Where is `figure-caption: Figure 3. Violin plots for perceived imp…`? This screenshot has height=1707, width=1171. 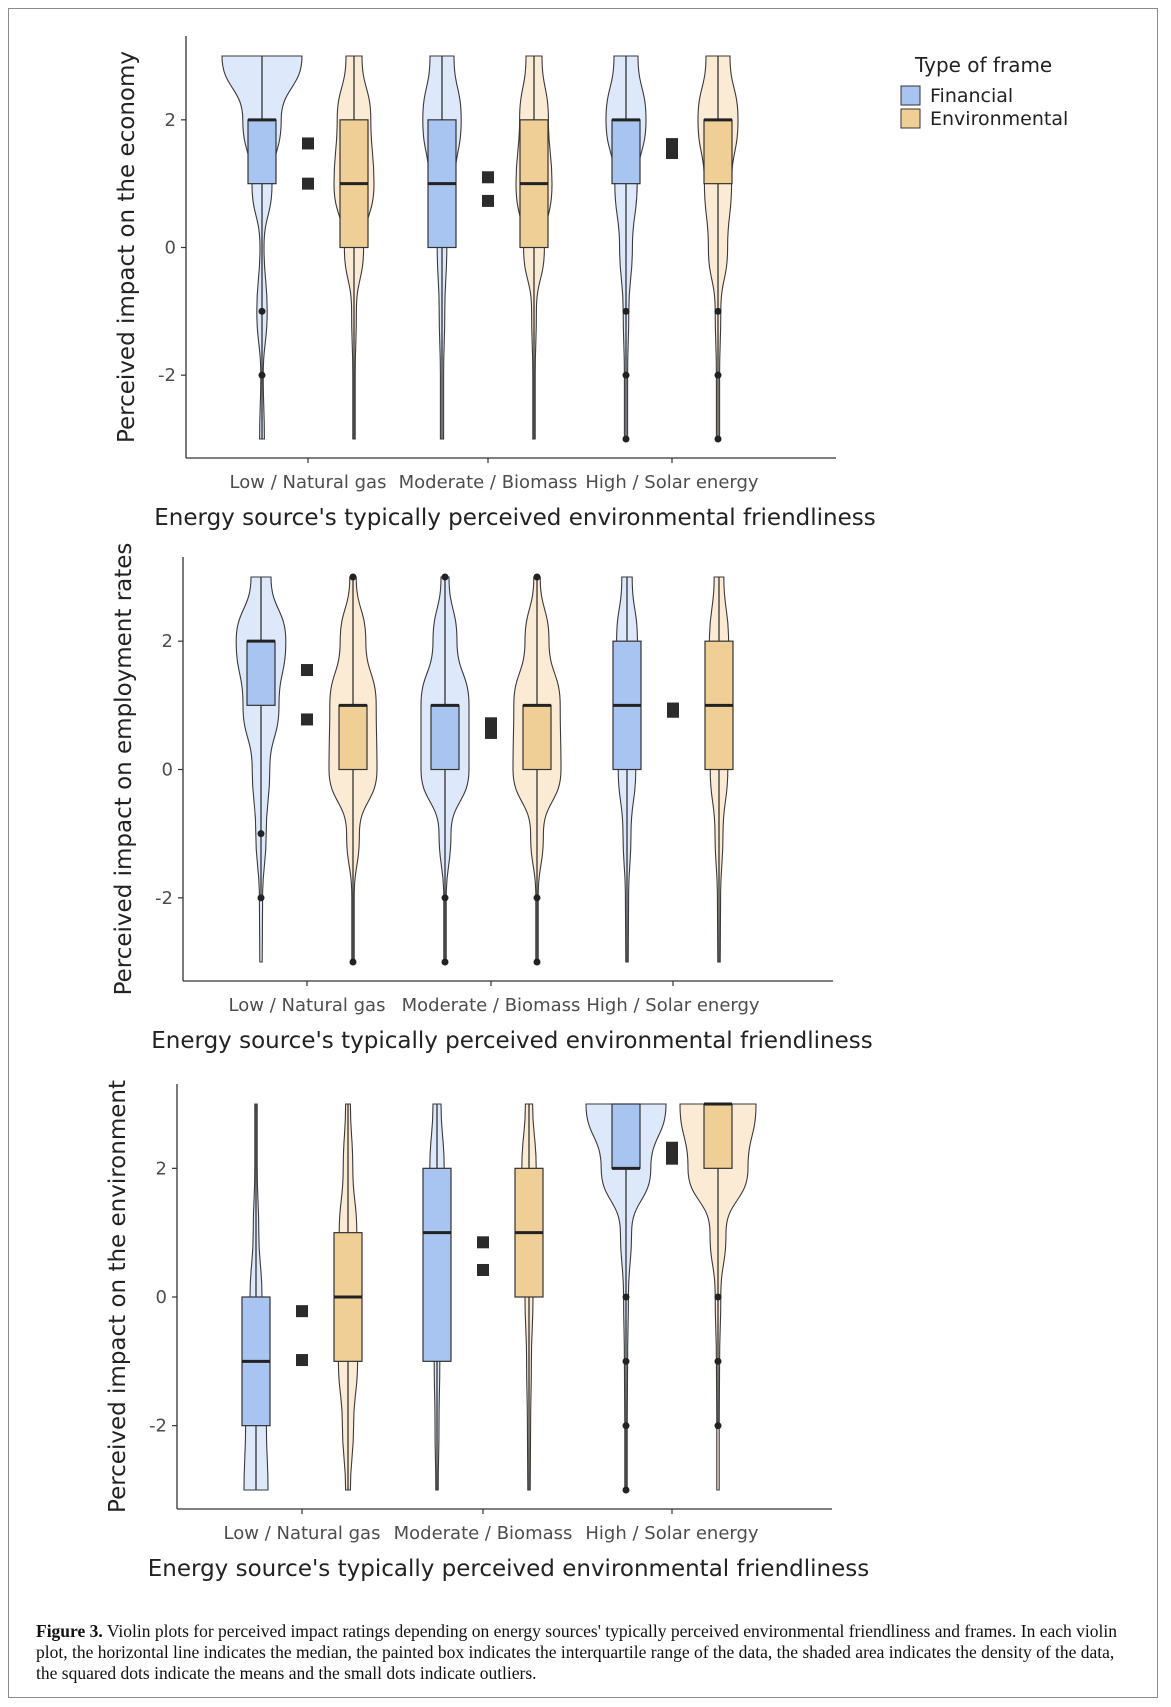
figure-caption: Figure 3. Violin plots for perceived imp… is located at coordinates (586, 1652).